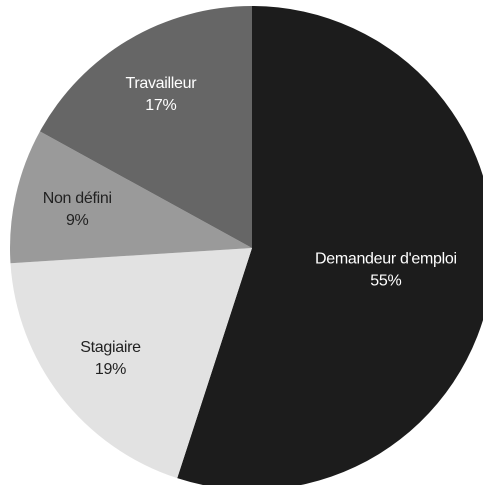 This screenshot has height=485, width=483. I want to click on slice-value-label: 55%, so click(385, 280).